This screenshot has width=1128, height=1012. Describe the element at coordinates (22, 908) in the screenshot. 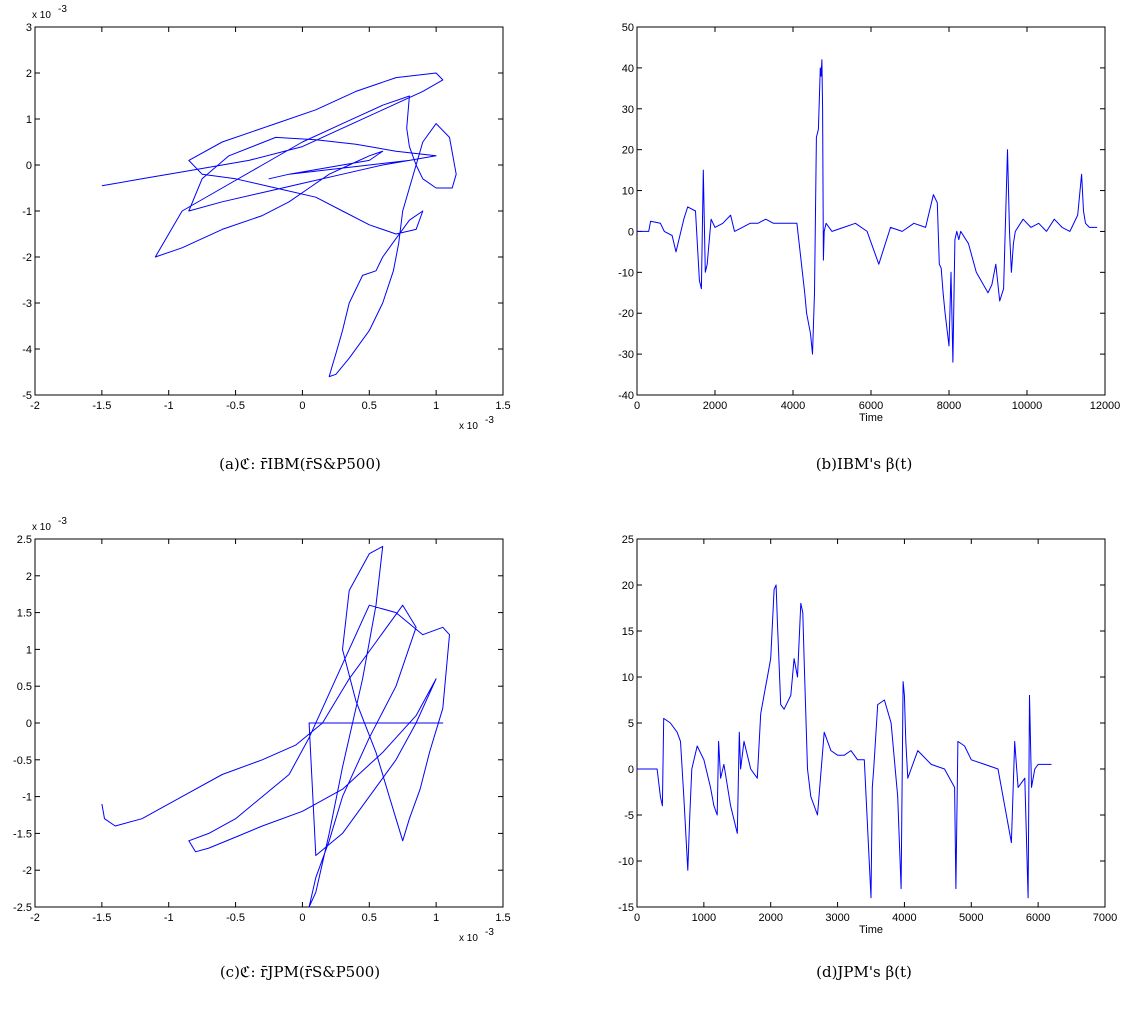

I see `y-tick-label: -2.5` at that location.